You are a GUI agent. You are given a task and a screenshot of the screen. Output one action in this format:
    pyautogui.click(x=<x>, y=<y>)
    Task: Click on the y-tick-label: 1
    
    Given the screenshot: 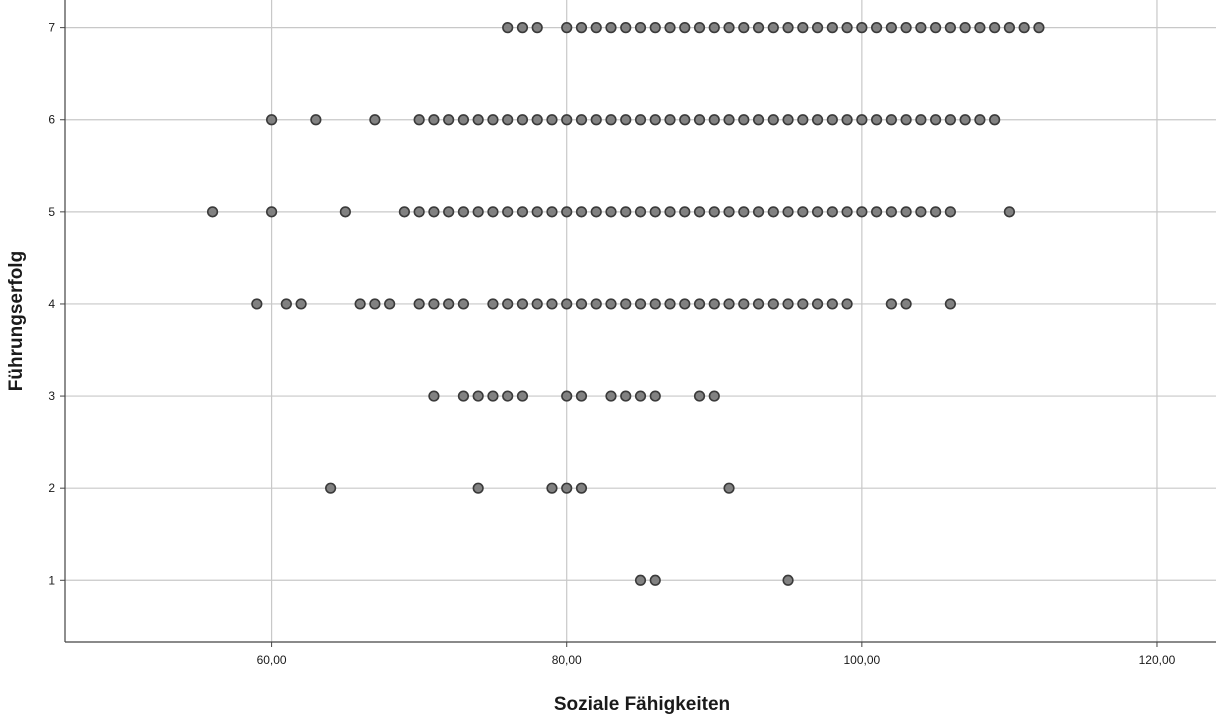 What is the action you would take?
    pyautogui.click(x=51, y=580)
    